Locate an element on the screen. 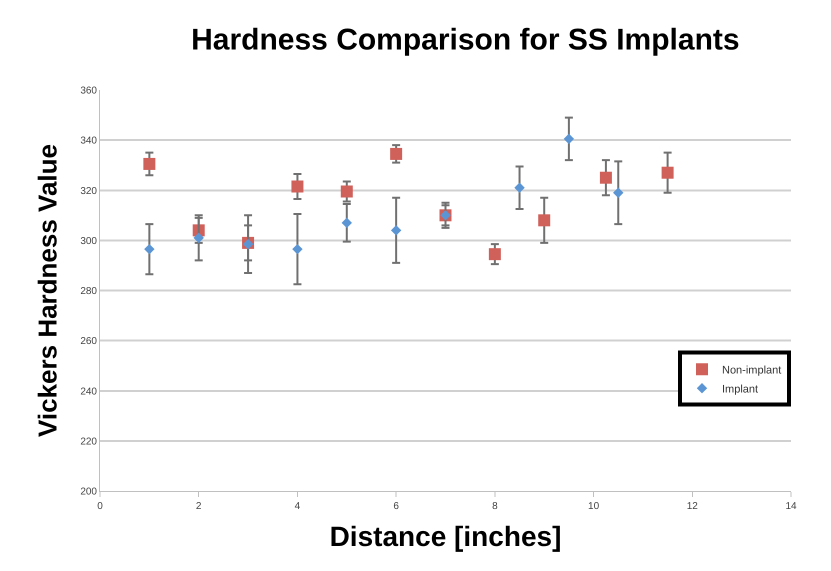  y-tick-label: 200 is located at coordinates (89, 492).